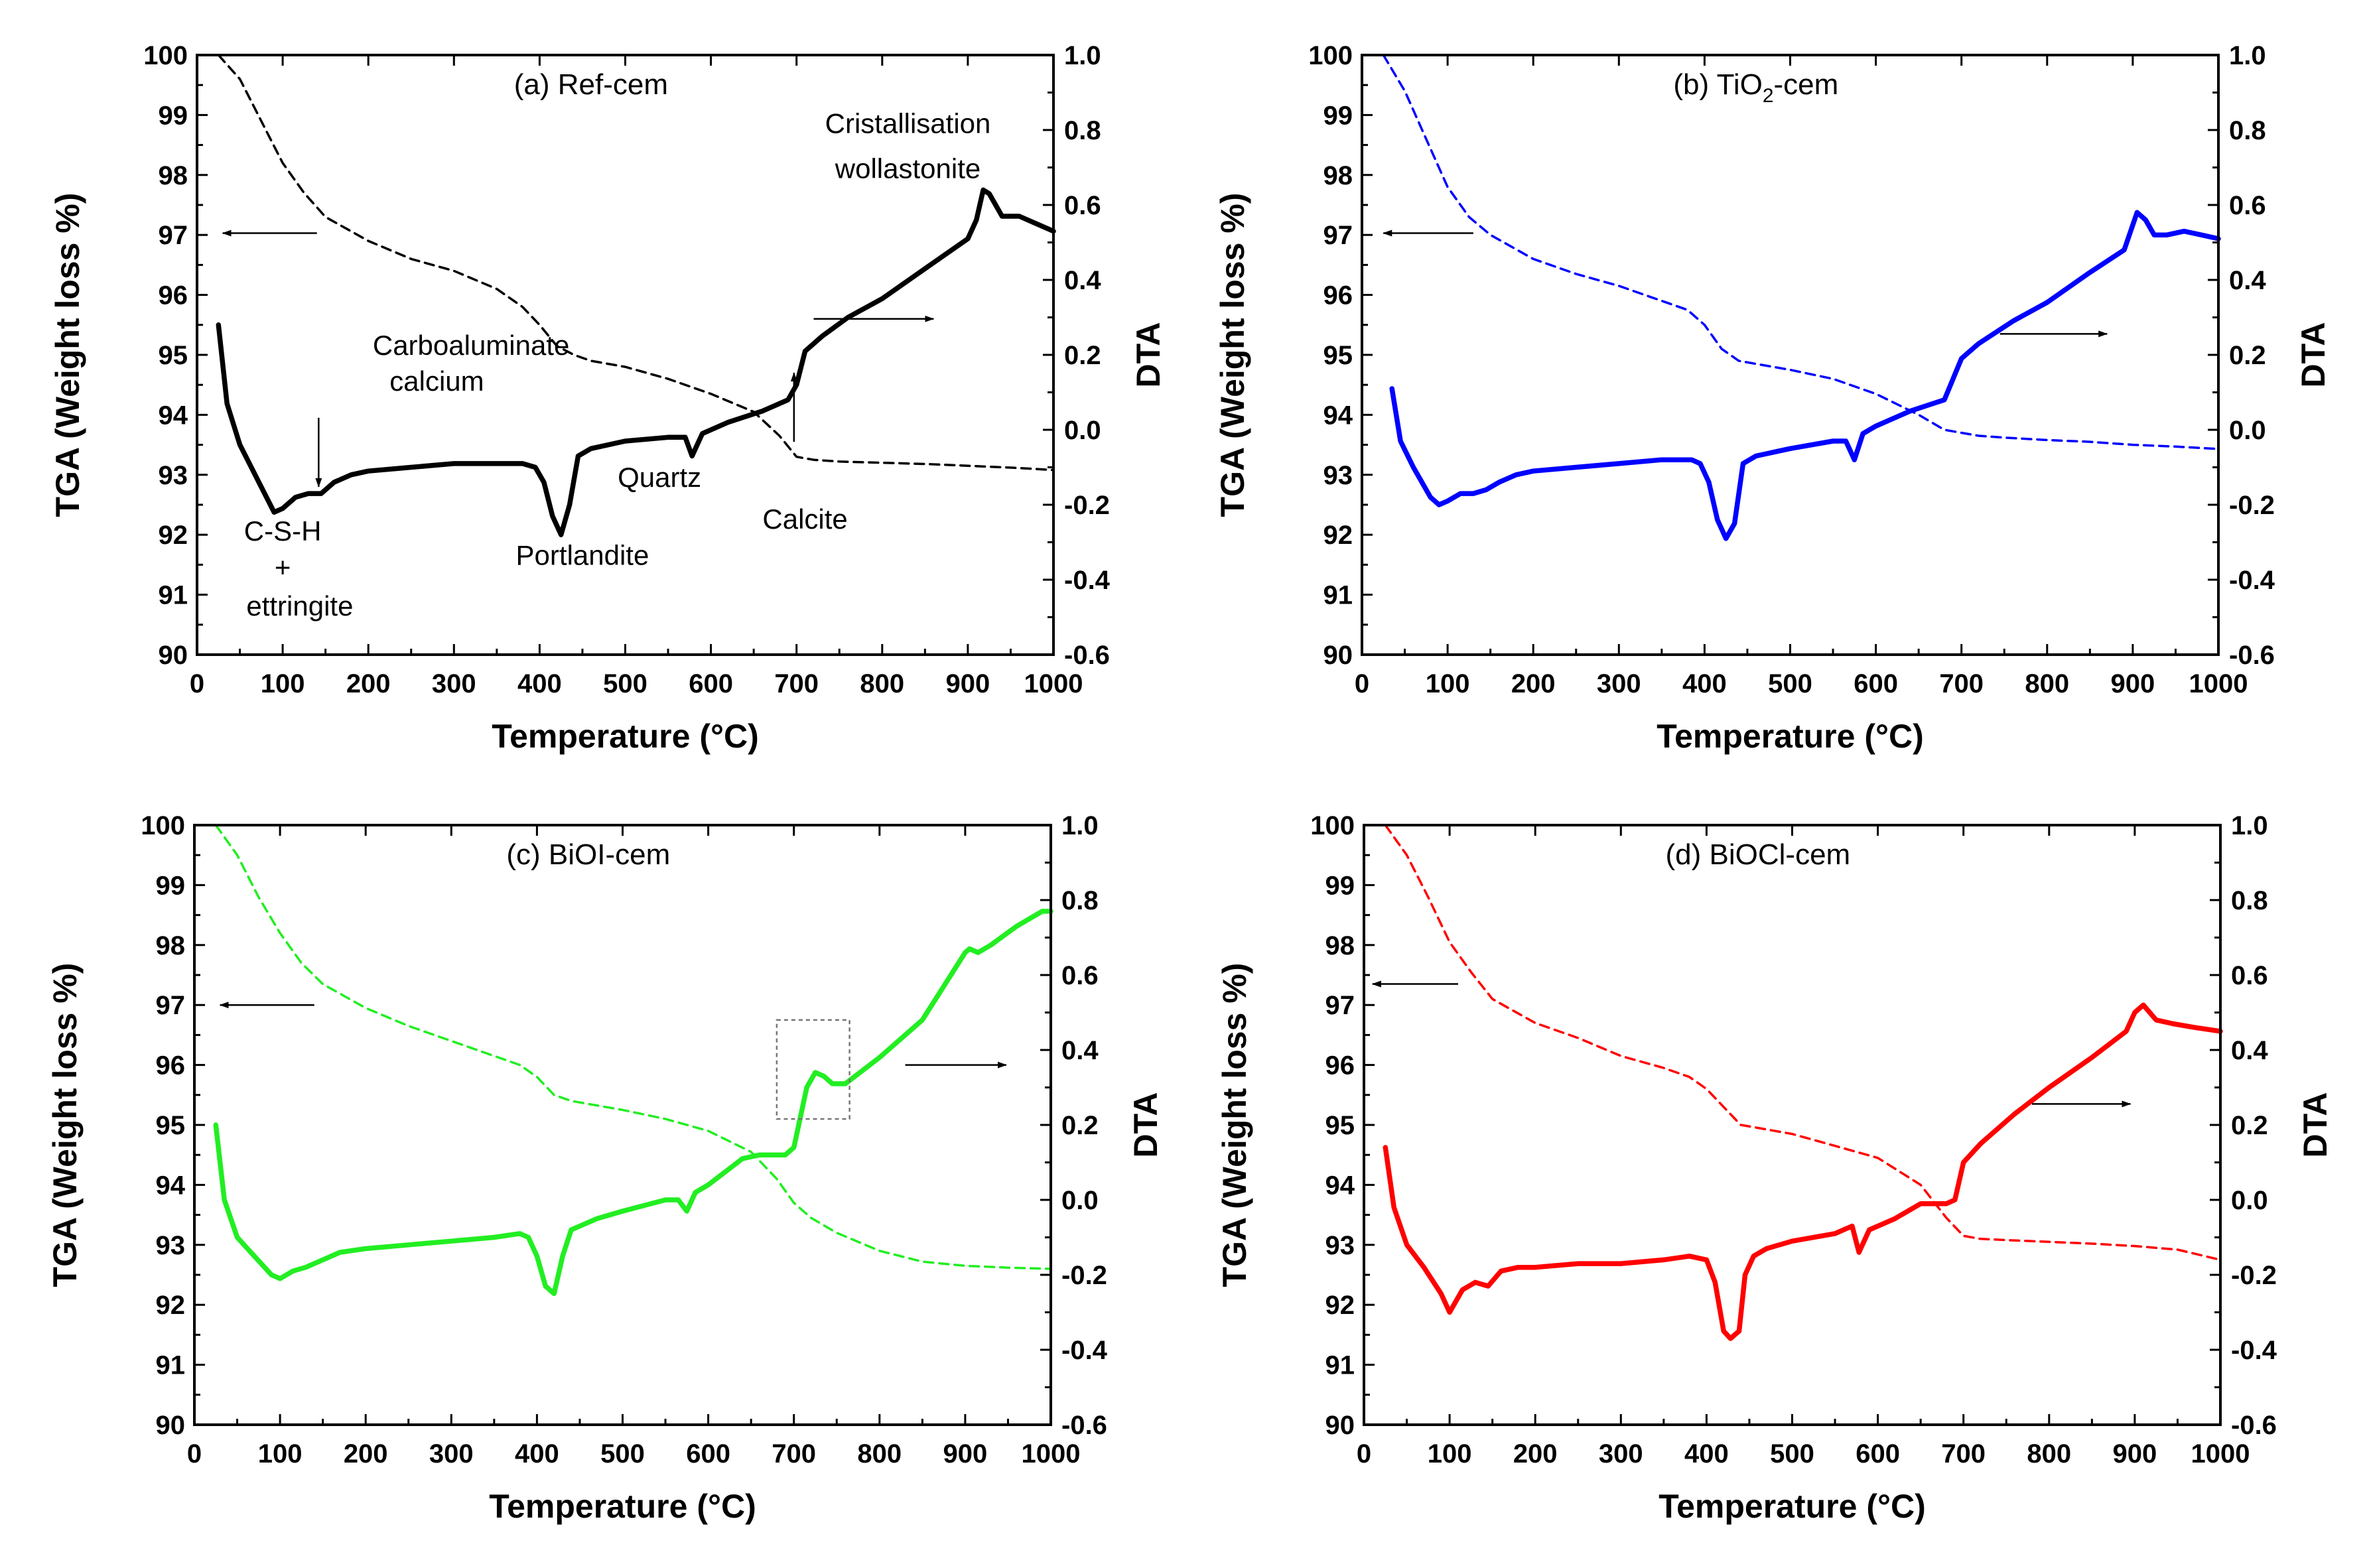 The width and height of the screenshot is (2369, 1568). Describe the element at coordinates (813, 1069) in the screenshot. I see `highlight-box` at that location.